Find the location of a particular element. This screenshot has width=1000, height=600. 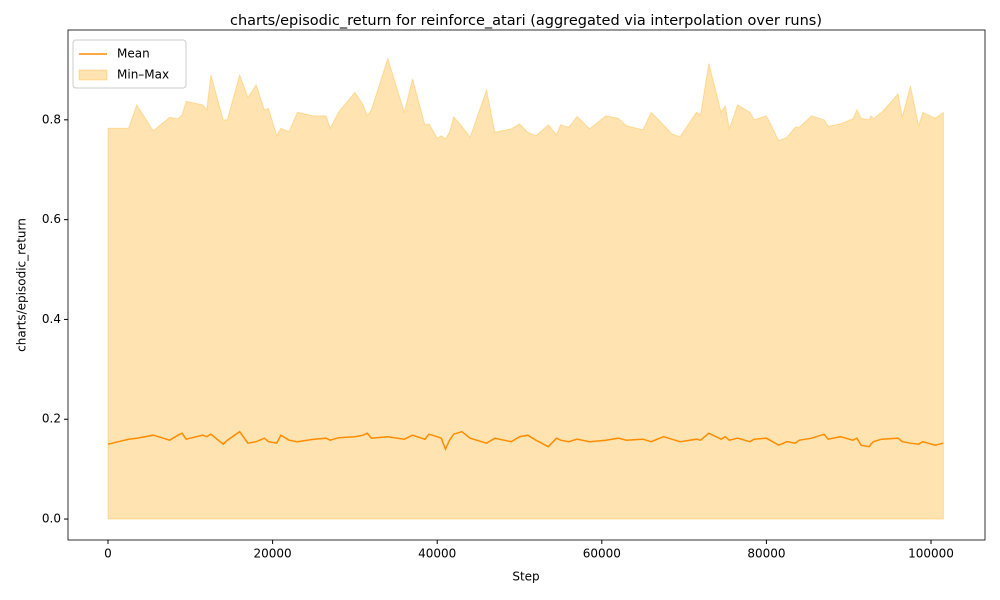

y-tick-label: 0.8 is located at coordinates (51, 119).